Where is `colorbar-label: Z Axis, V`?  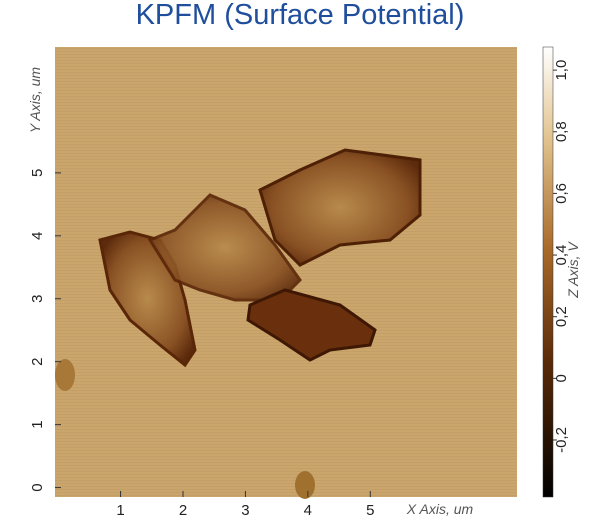
colorbar-label: Z Axis, V is located at coordinates (573, 270).